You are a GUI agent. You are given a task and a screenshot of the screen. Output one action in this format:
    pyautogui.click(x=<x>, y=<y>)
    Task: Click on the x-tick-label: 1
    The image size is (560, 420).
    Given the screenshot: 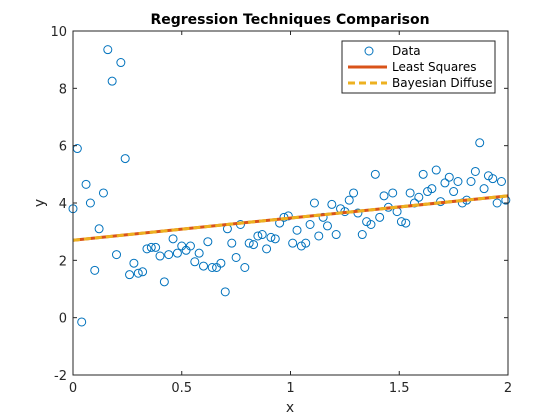 What is the action you would take?
    pyautogui.click(x=290, y=388)
    